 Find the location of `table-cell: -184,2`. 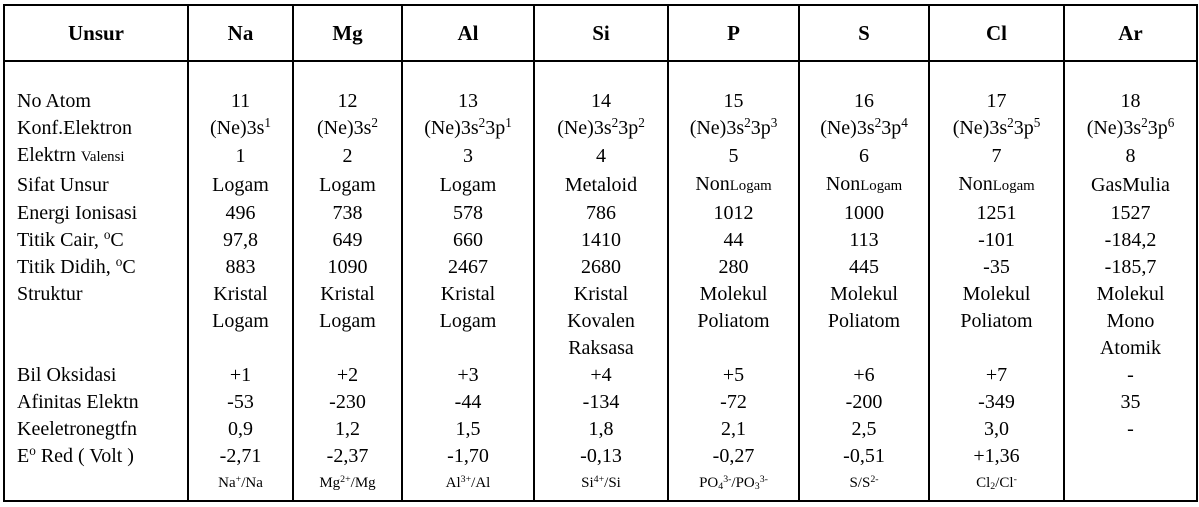

table-cell: -184,2 is located at coordinates (1130, 240).